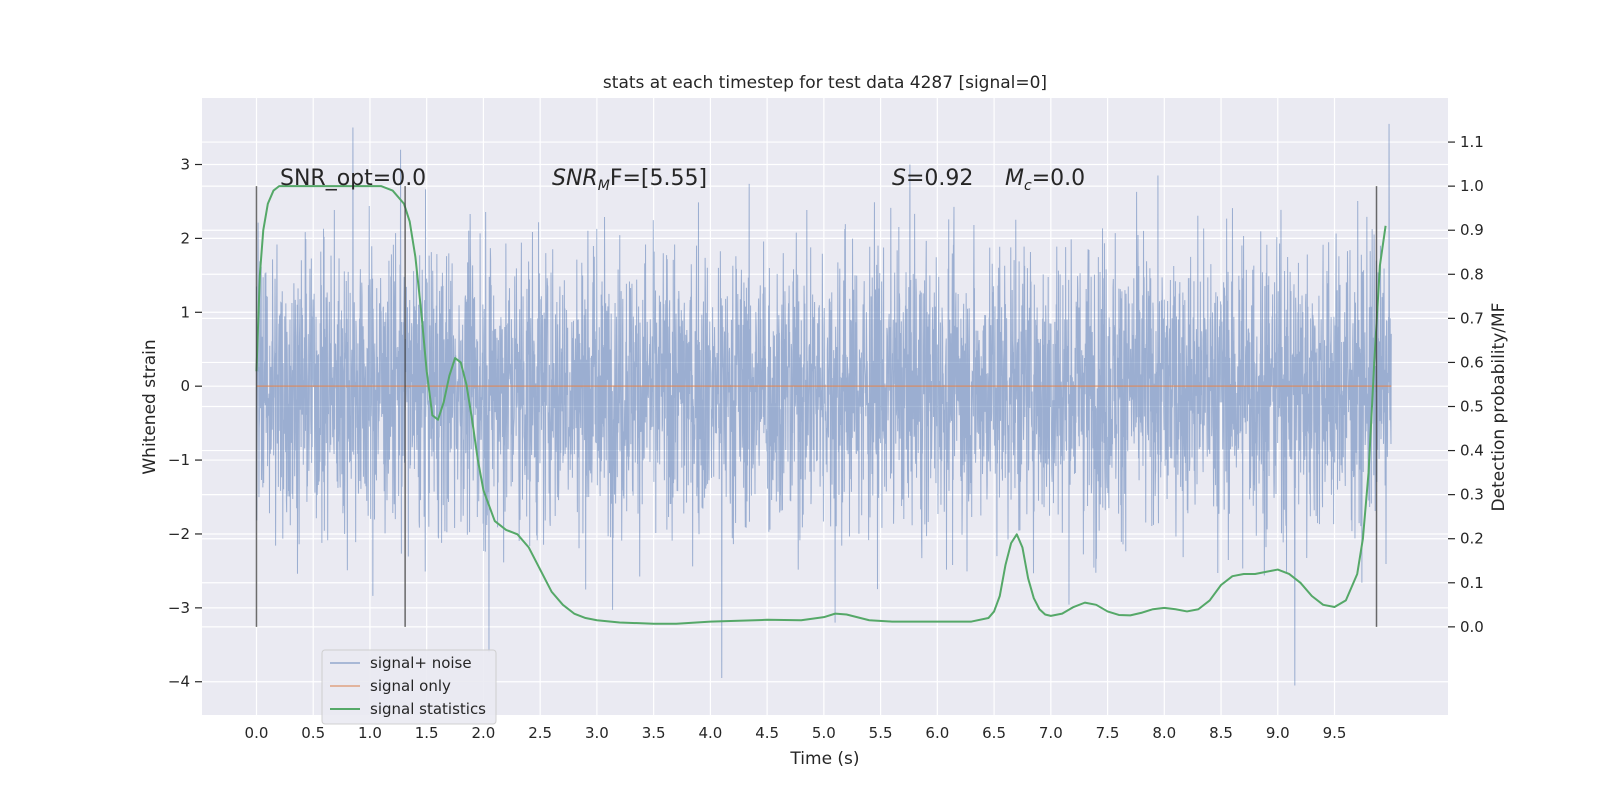 This screenshot has height=800, width=1600. Describe the element at coordinates (179, 682) in the screenshot. I see `y-left-tick-label: −4` at that location.